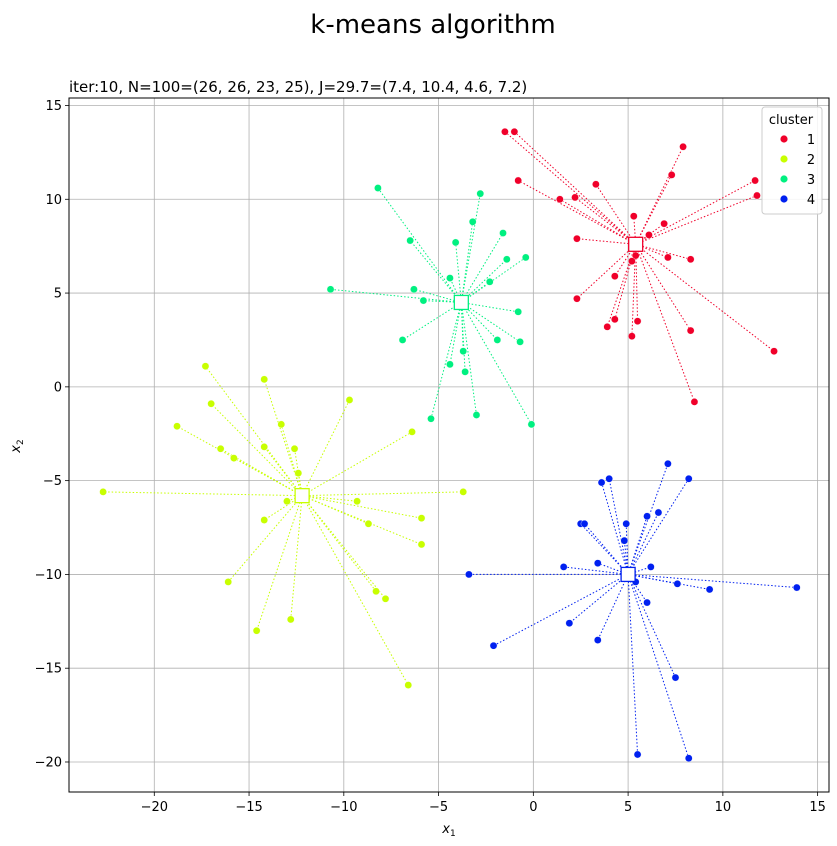 The image size is (837, 846). Describe the element at coordinates (52, 434) in the screenshot. I see `y-axis-ticks: −20 −15 −10 −5 0 5 10 15` at that location.